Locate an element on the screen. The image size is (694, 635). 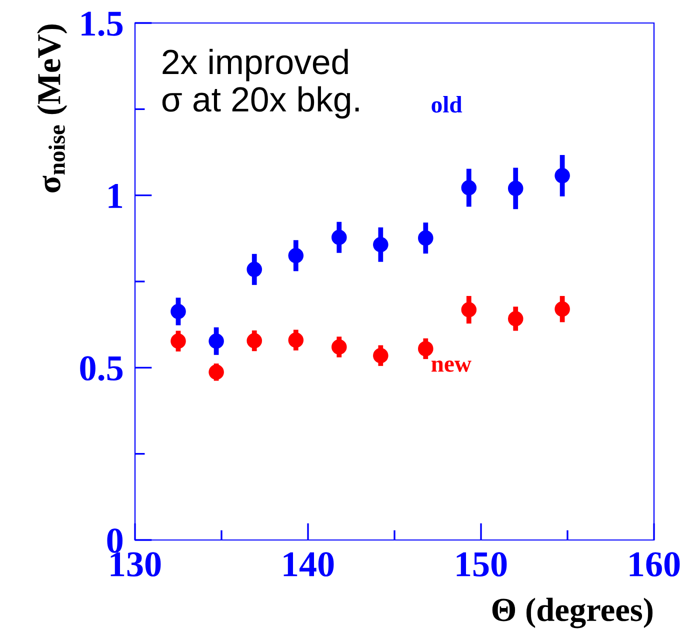
y-tick-label: 1 is located at coordinates (115, 196).